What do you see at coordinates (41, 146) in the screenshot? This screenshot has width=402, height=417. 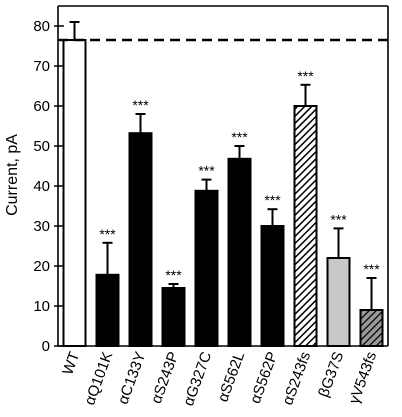 I see `y-tick-label-5: 50` at bounding box center [41, 146].